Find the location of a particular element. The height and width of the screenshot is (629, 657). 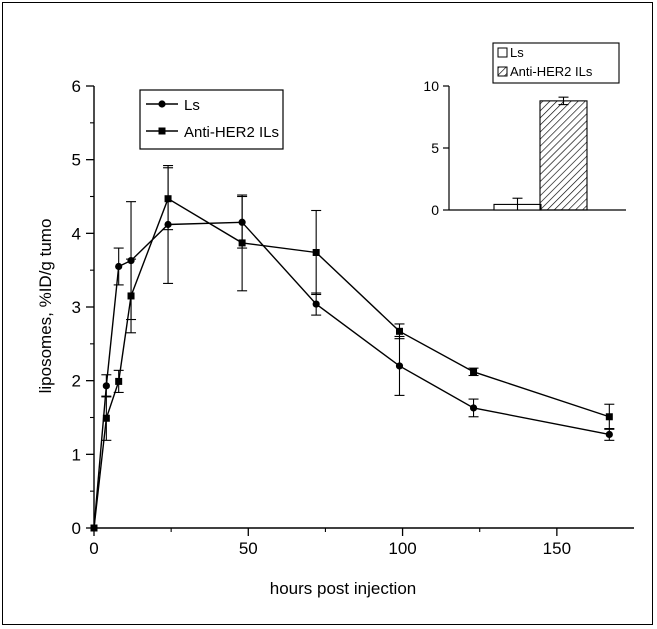

inset-y-tick-label: 10 is located at coordinates (431, 86).